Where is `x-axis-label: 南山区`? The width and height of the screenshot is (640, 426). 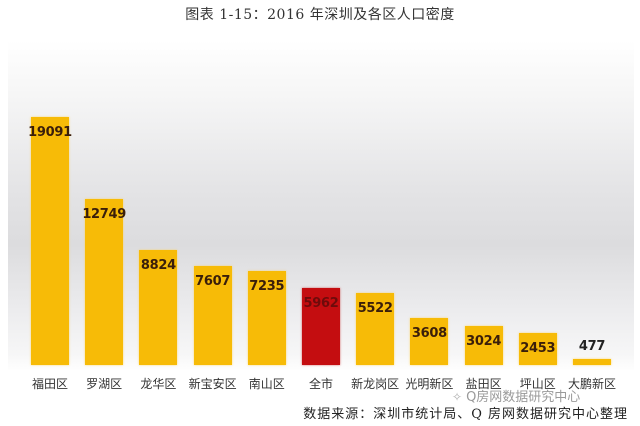
x-axis-label: 南山区 is located at coordinates (266, 384).